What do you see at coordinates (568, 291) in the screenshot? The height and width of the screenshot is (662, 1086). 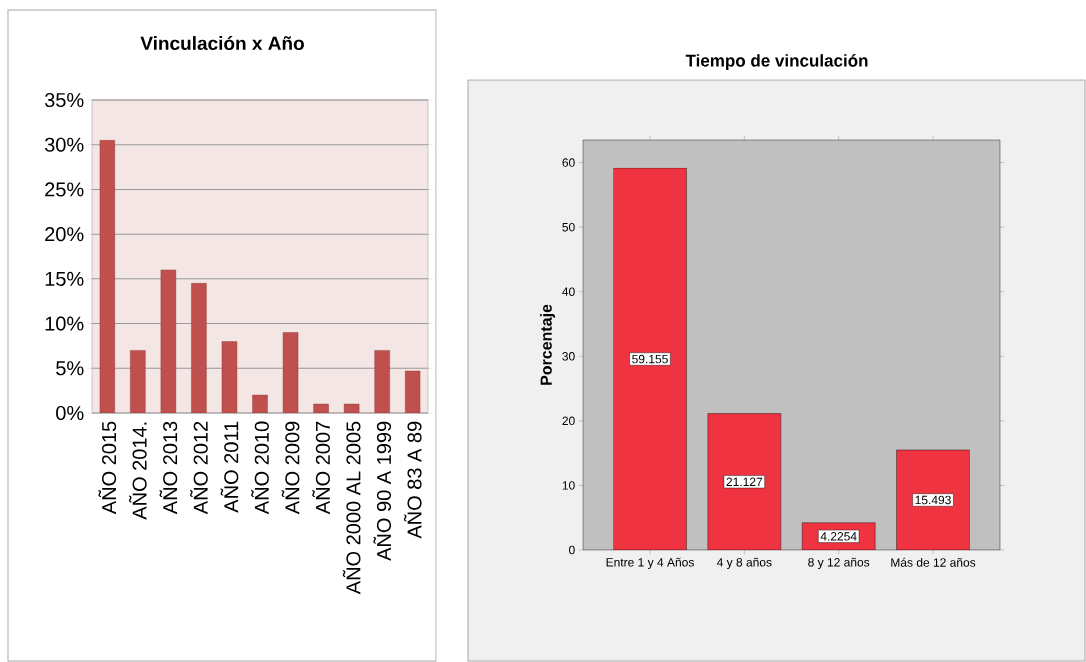 I see `y-tick-label: 40` at bounding box center [568, 291].